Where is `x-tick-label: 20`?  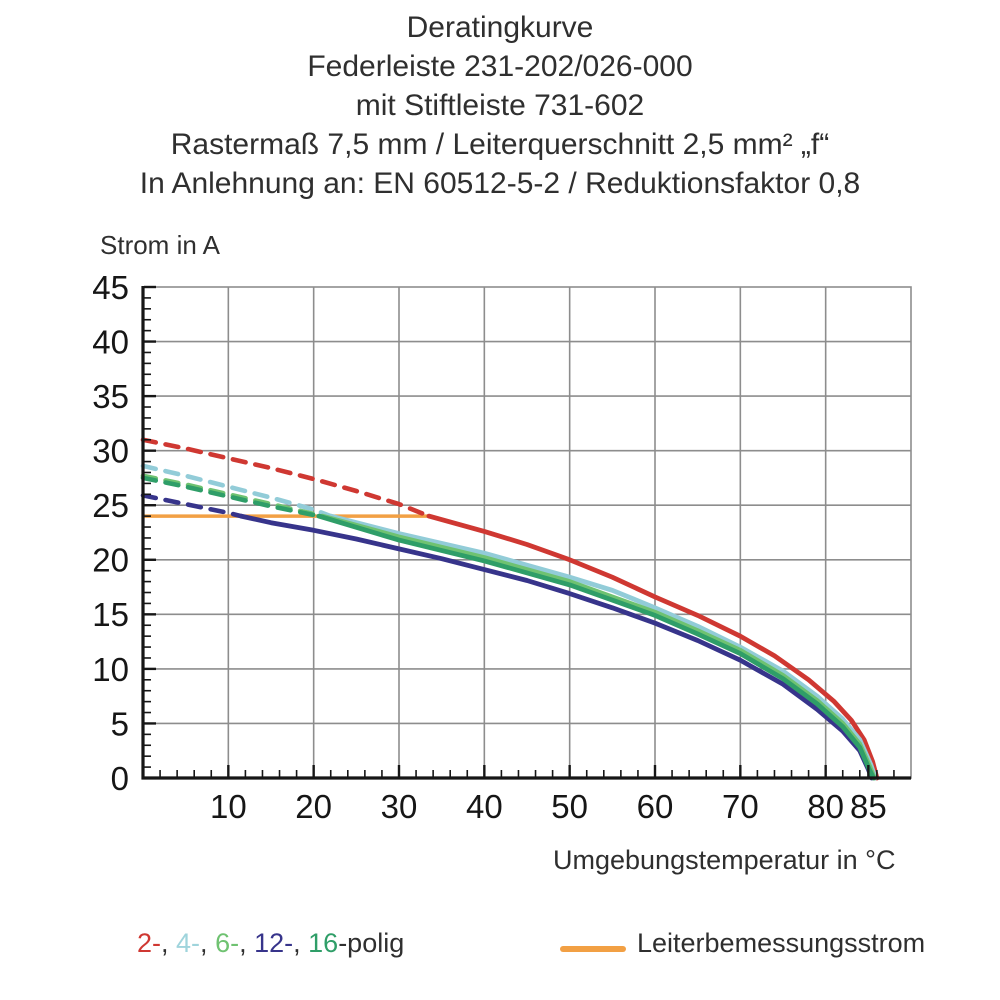
x-tick-label: 20 is located at coordinates (313, 806).